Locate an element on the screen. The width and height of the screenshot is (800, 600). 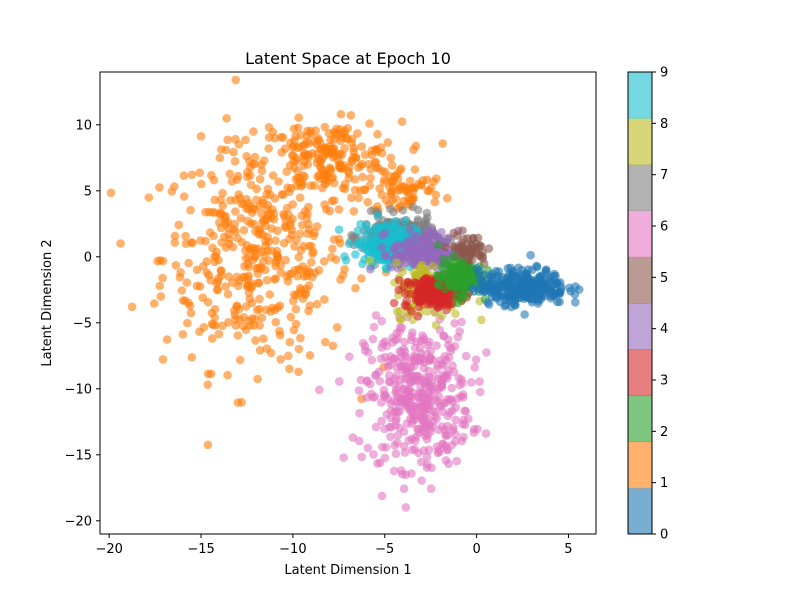
x-tick-label: −5 is located at coordinates (384, 549).